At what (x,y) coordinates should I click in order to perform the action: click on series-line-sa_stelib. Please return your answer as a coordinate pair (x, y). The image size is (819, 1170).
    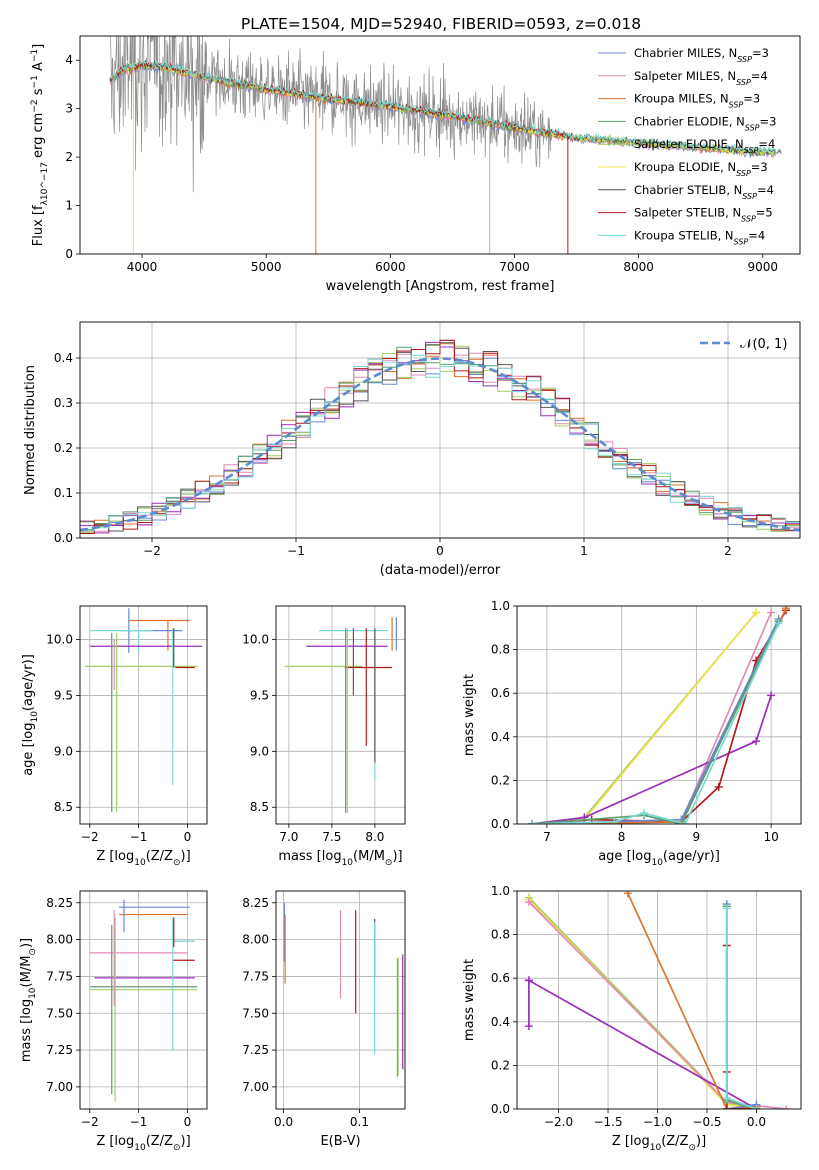
    Looking at the image, I should click on (659, 716).